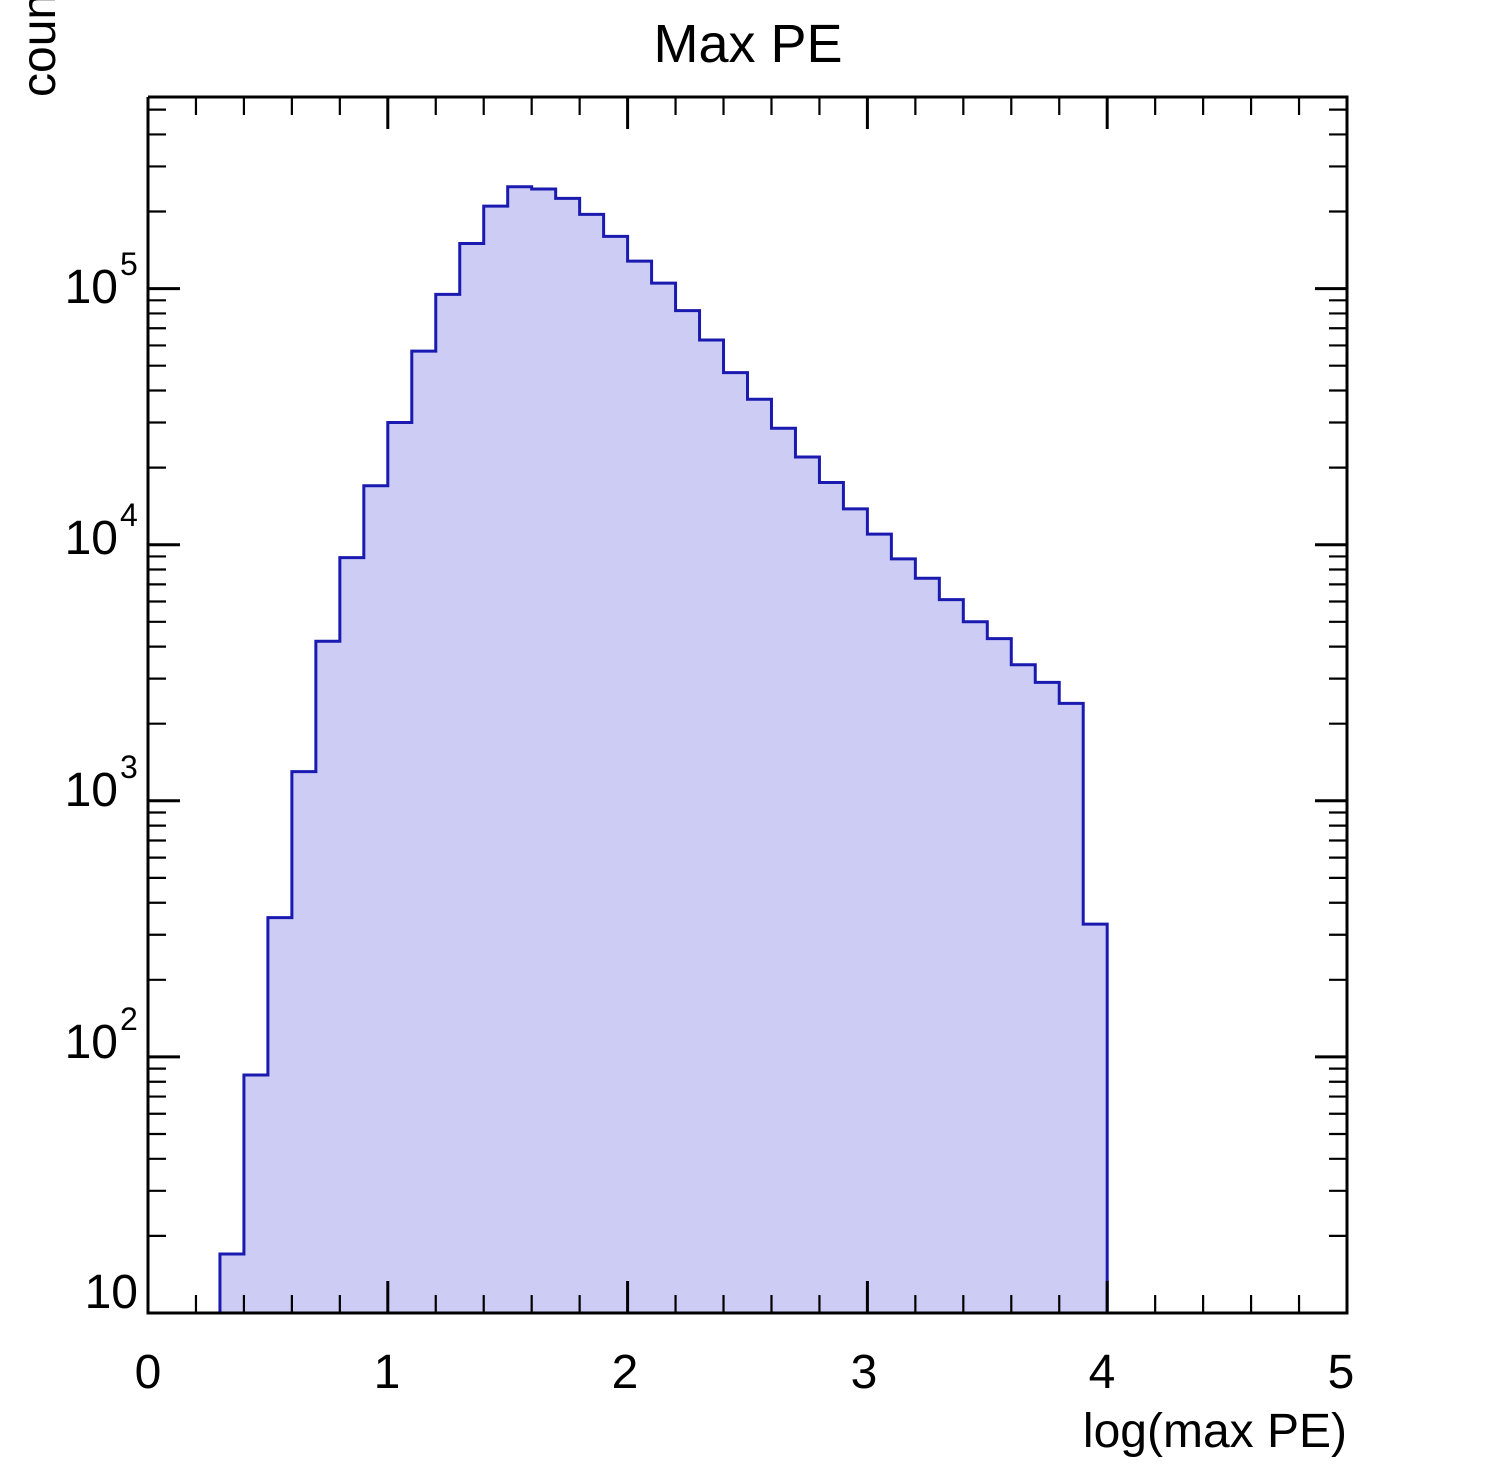 Image resolution: width=1496 pixels, height=1472 pixels. I want to click on x-axis-tick-labels: 0 1 2 3 4 5, so click(745, 1372).